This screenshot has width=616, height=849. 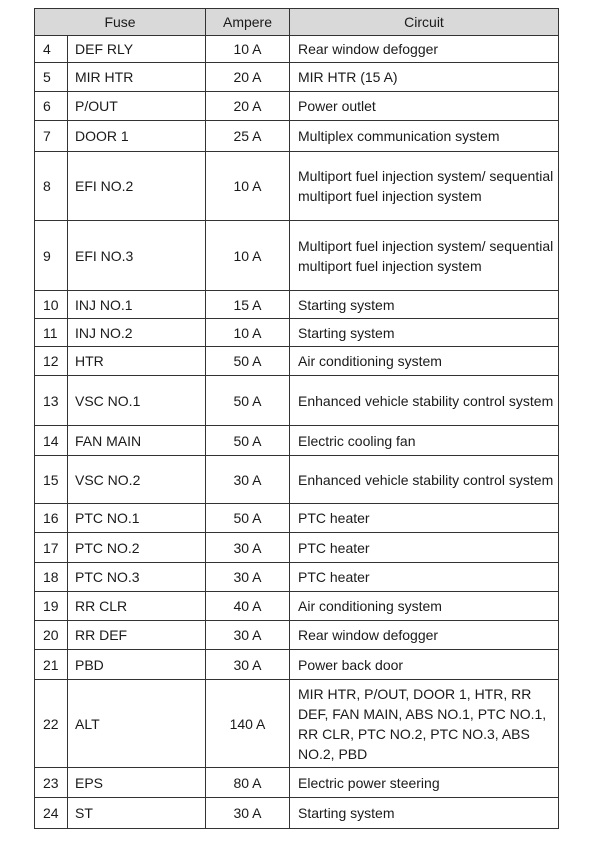 I want to click on fuse-number: 7, so click(x=51, y=136).